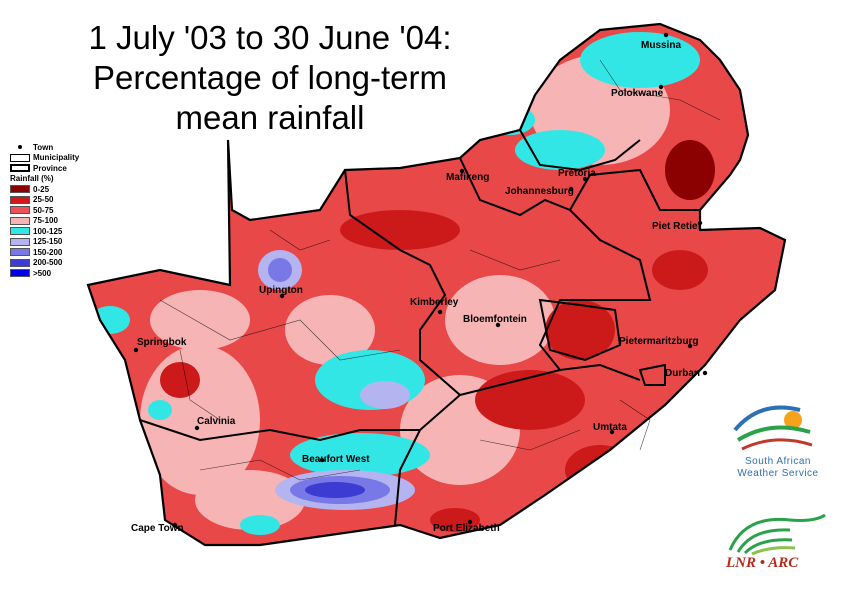 The image size is (850, 597). What do you see at coordinates (330, 330) in the screenshot?
I see `area-75-100-karoo` at bounding box center [330, 330].